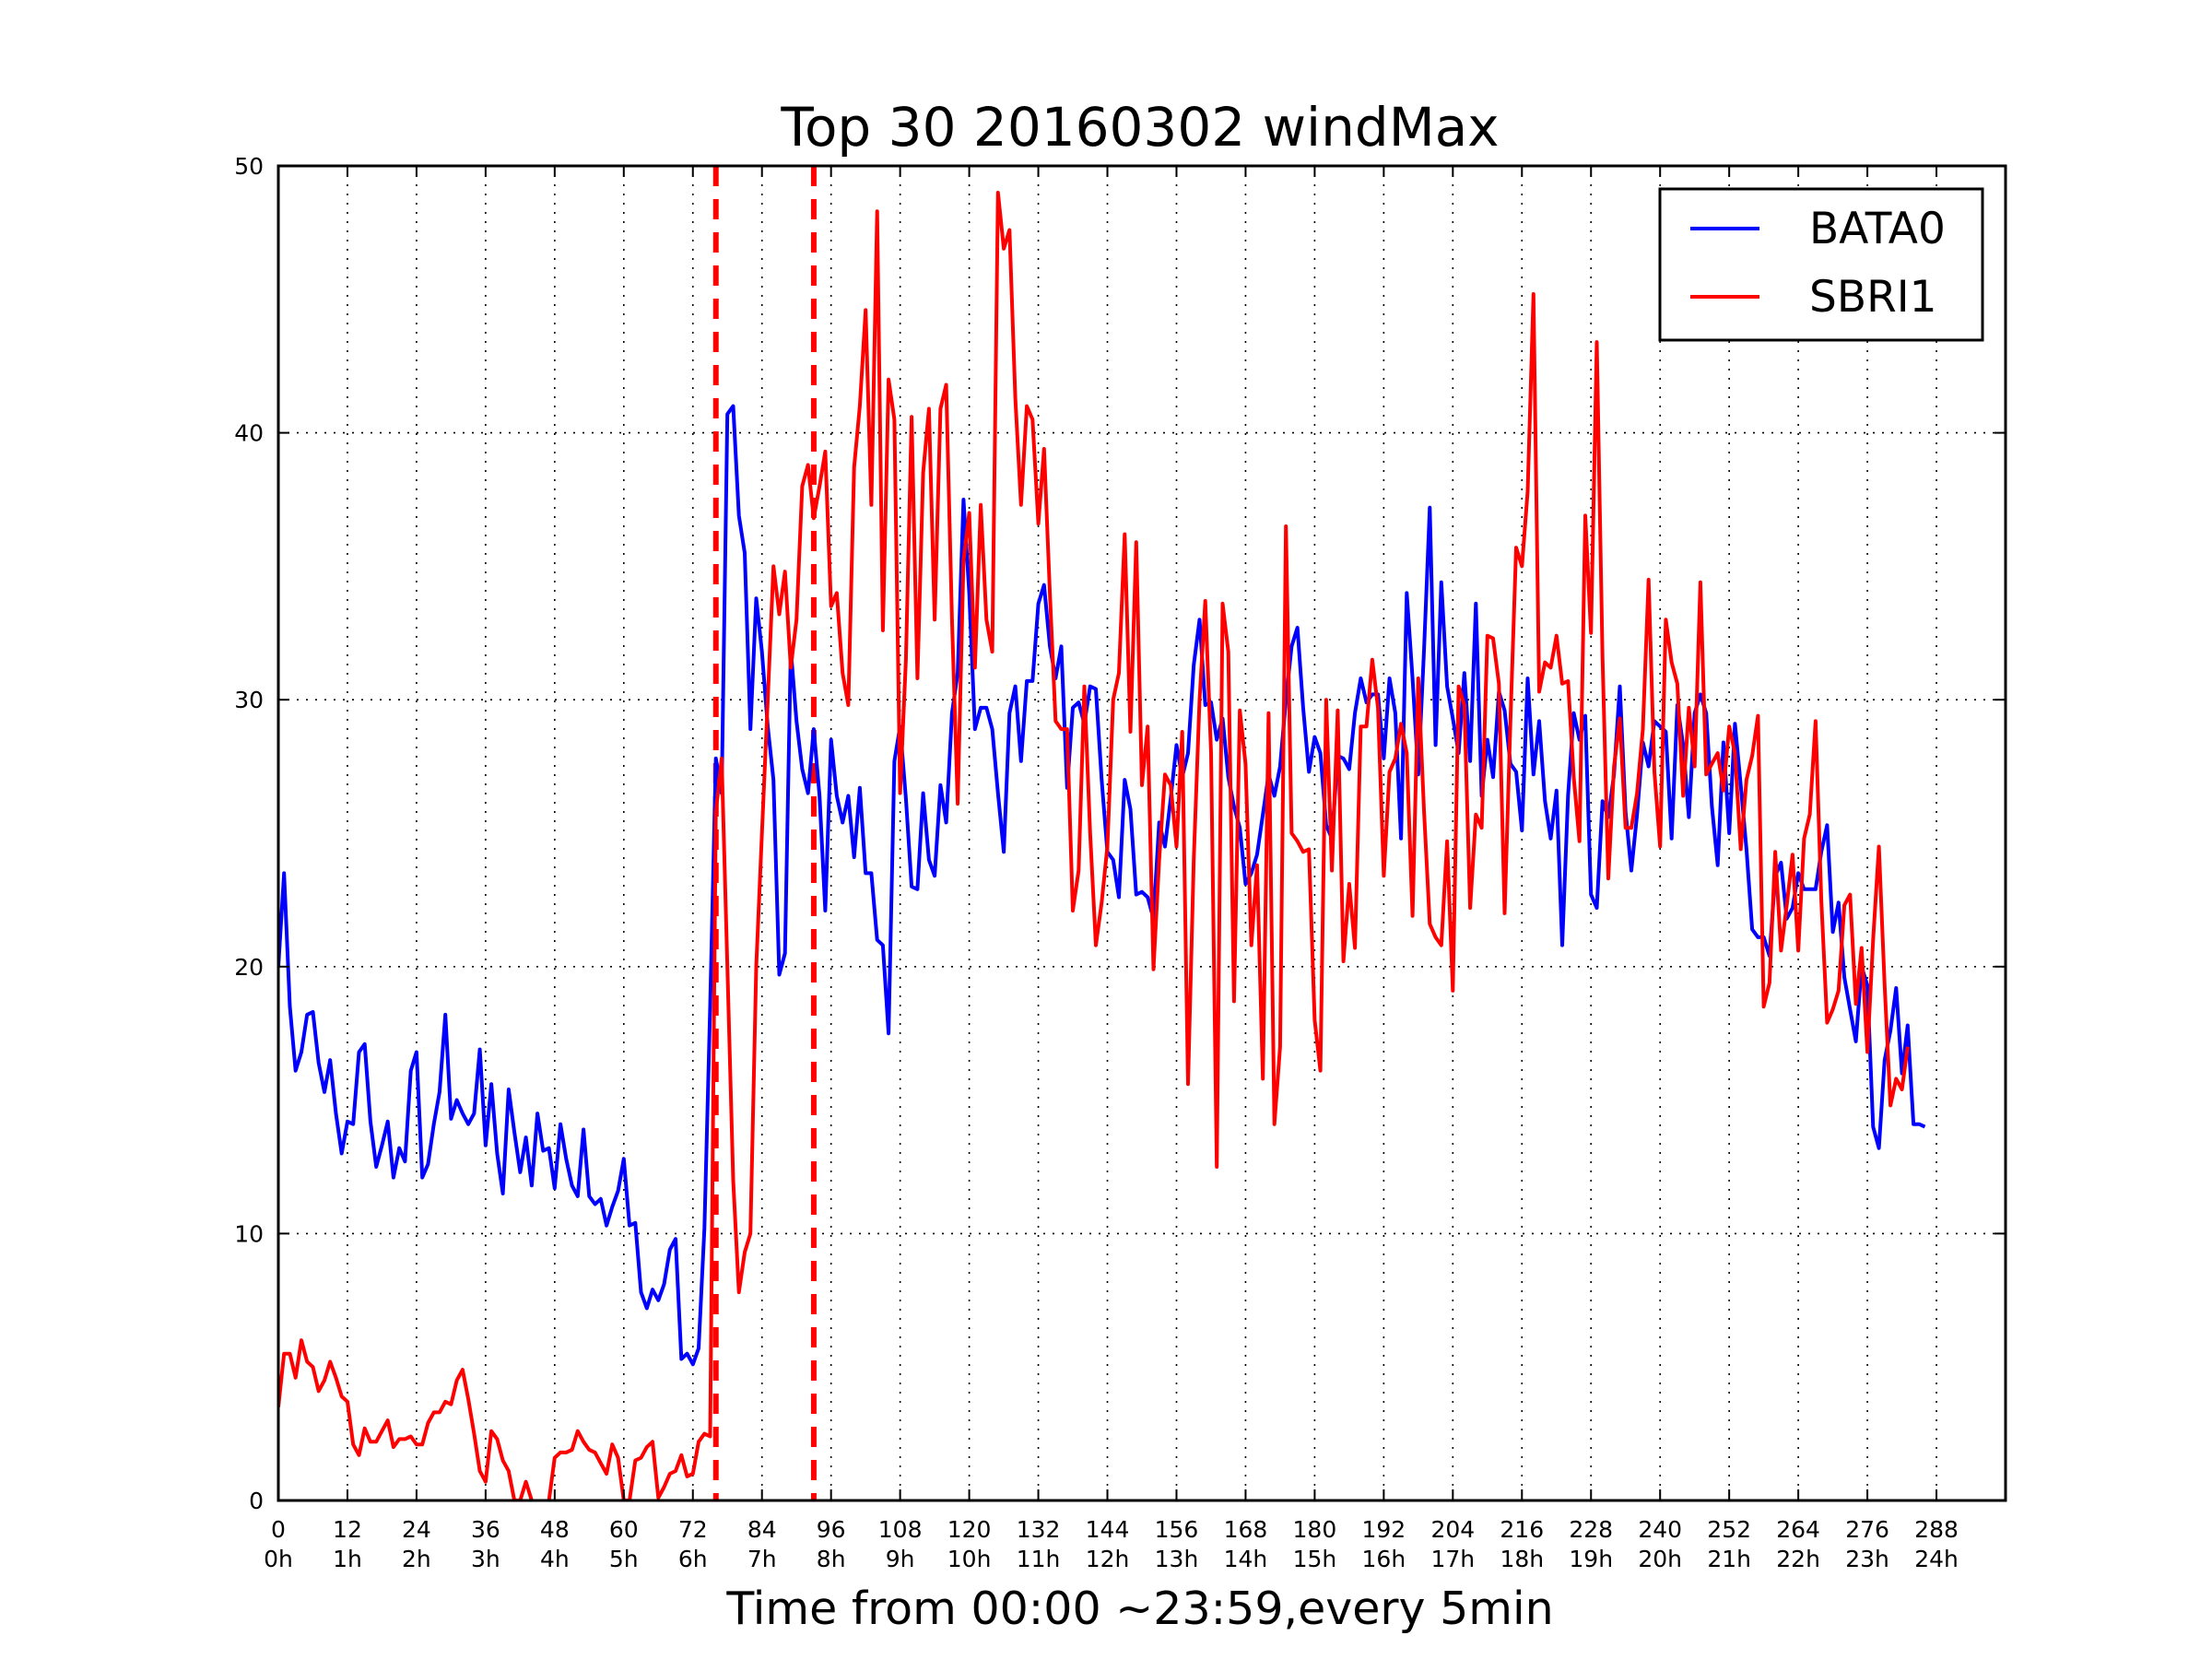 This screenshot has width=2212, height=1659. Describe the element at coordinates (485, 1559) in the screenshot. I see `x-tick-sublabel: 3h` at that location.